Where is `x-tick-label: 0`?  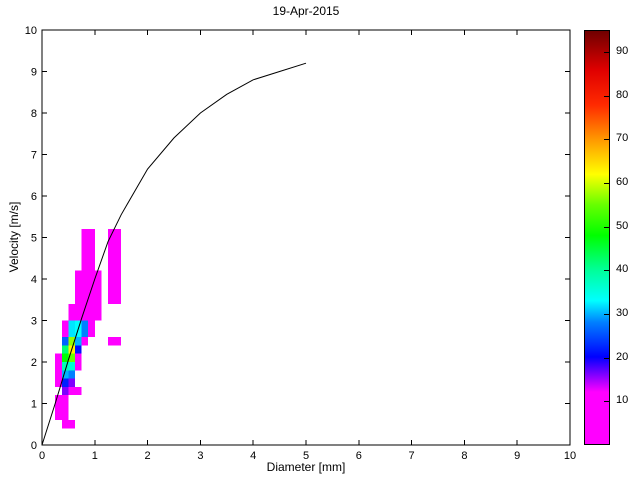 x-tick-label: 0 is located at coordinates (42, 456).